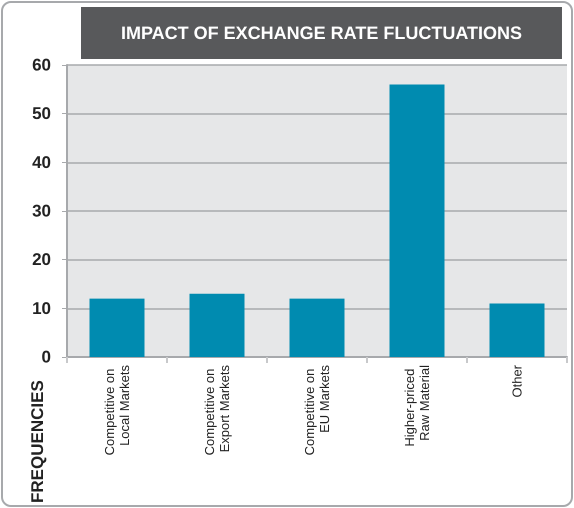 The image size is (574, 508). I want to click on y-tick-label: 40, so click(41, 162).